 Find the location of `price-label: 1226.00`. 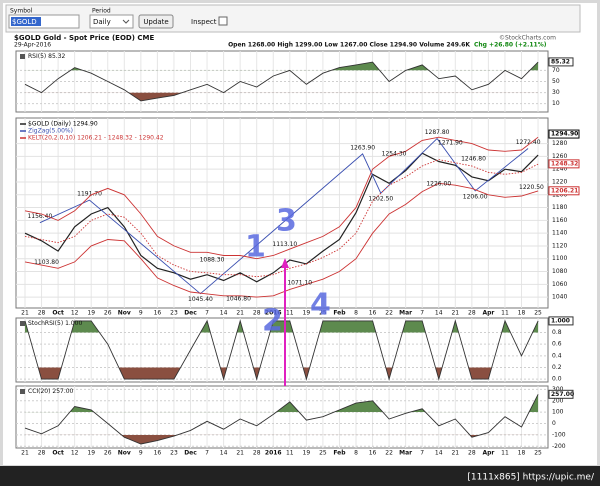

price-label: 1226.00 is located at coordinates (438, 184).